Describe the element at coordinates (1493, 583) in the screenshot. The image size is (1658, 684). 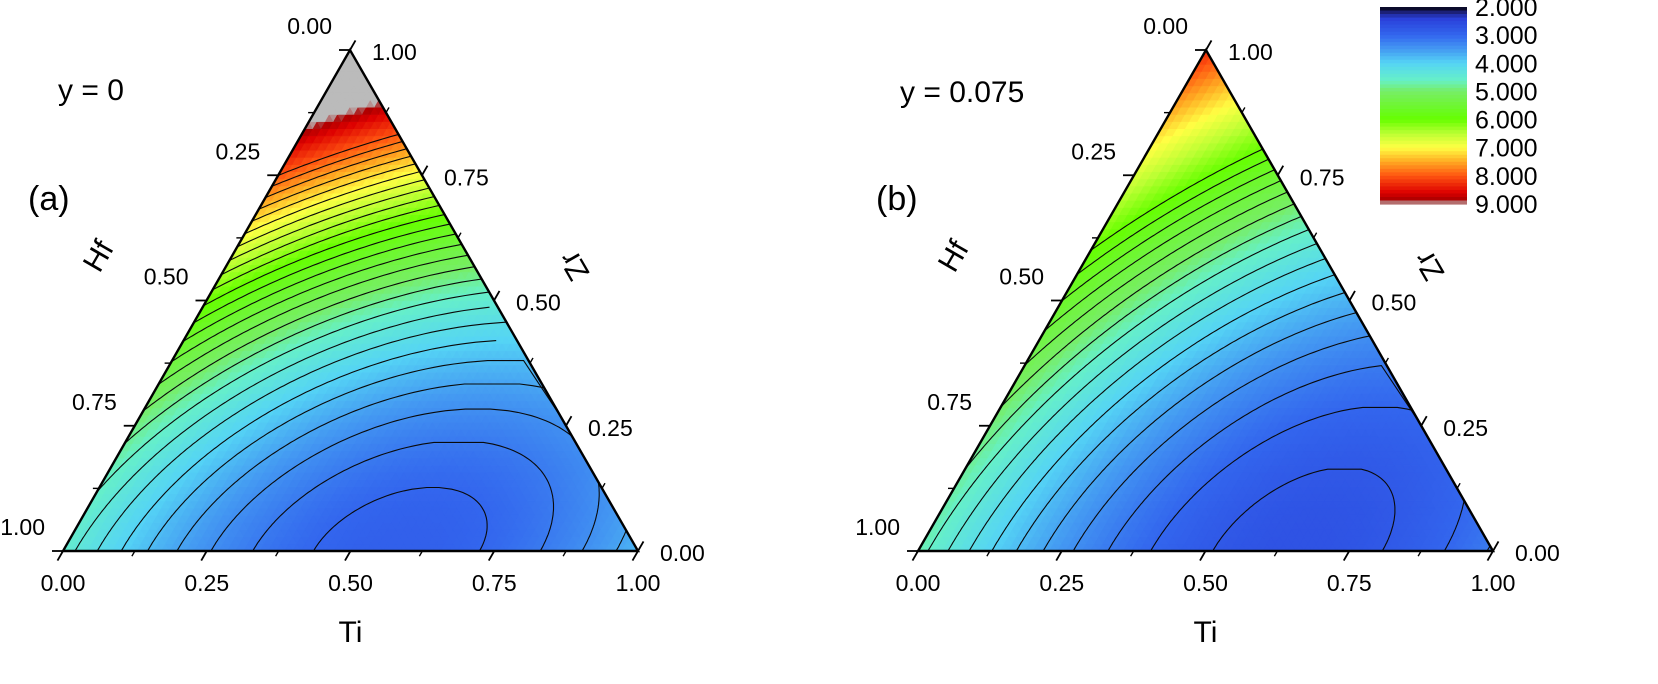
I see `bottom-tick-label: 1.00` at that location.